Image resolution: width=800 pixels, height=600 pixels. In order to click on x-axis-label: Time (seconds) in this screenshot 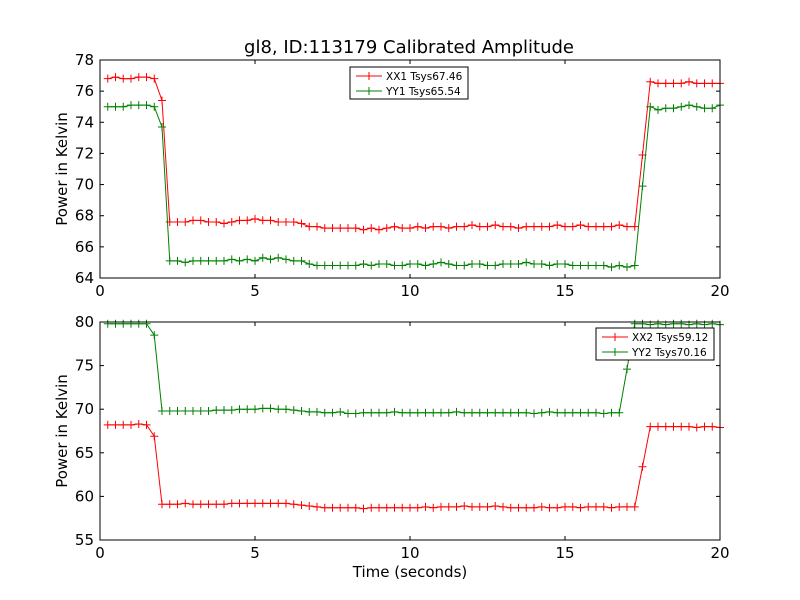, I will do `click(410, 572)`.